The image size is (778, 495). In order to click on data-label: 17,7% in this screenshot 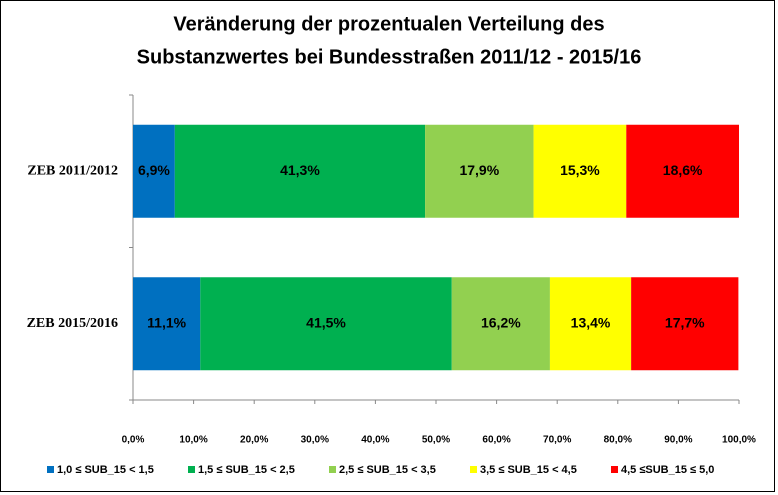, I will do `click(685, 322)`.